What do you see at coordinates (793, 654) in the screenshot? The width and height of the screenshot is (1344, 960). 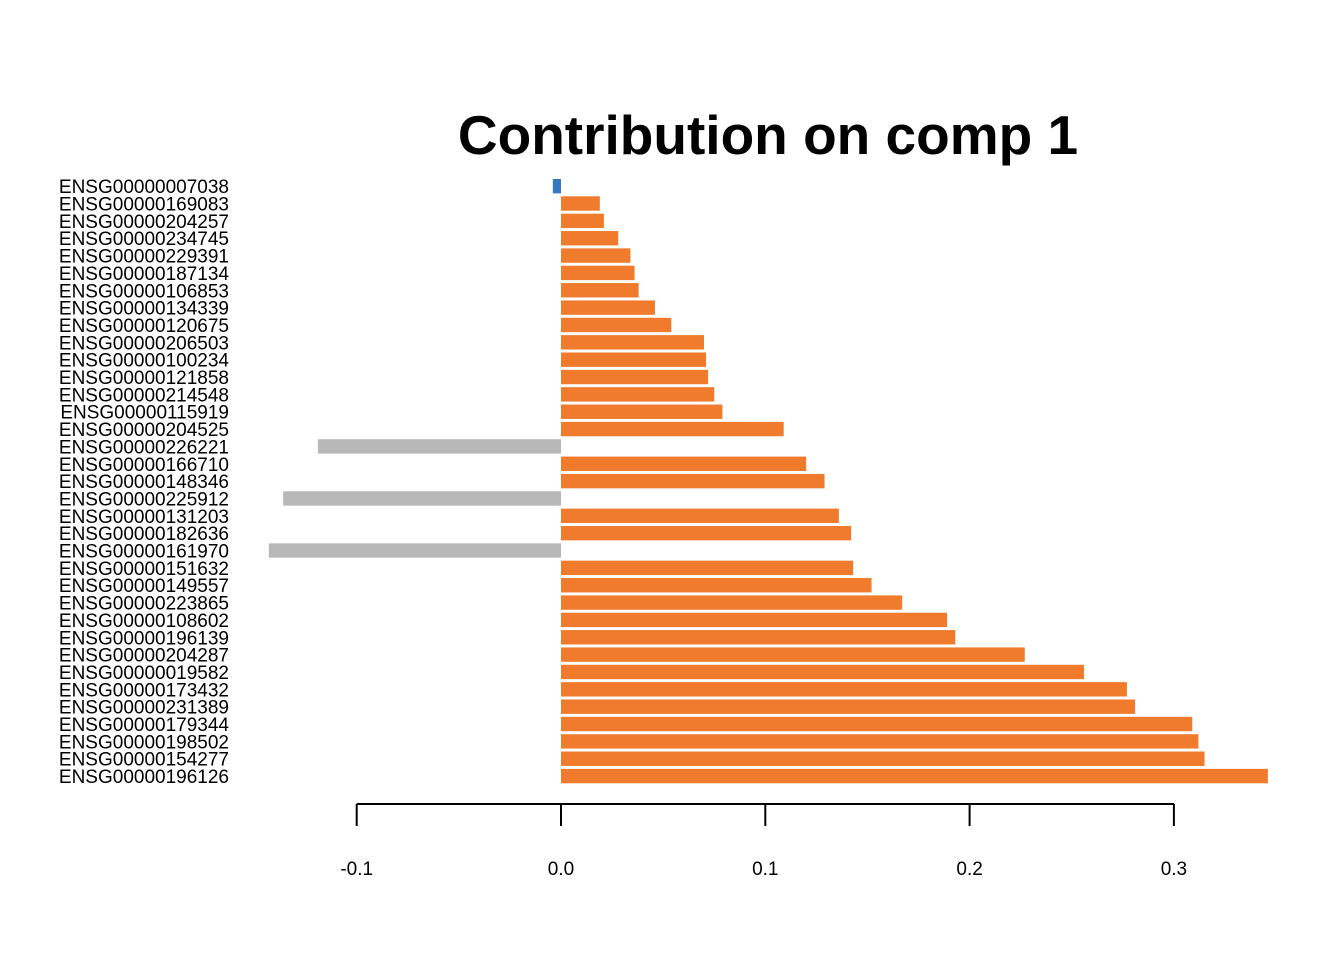 I see `bar-ENSG00000204287` at bounding box center [793, 654].